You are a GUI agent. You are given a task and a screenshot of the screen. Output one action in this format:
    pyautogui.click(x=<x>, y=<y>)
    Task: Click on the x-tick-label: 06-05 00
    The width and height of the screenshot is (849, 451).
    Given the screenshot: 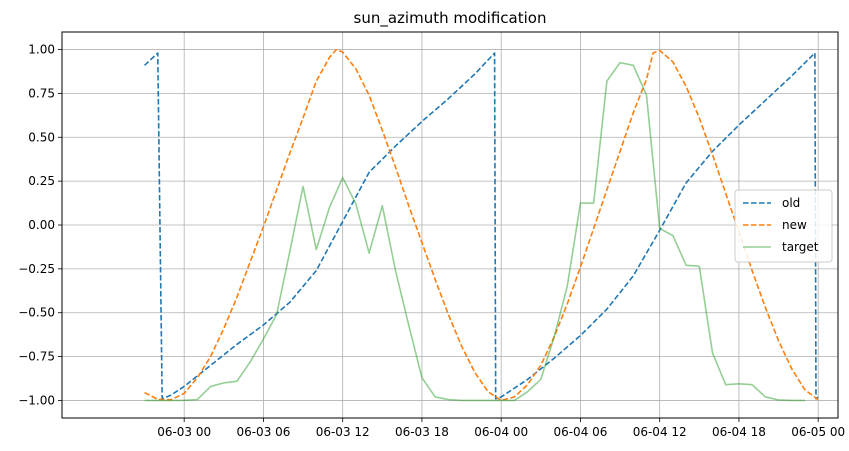 What is the action you would take?
    pyautogui.click(x=818, y=432)
    